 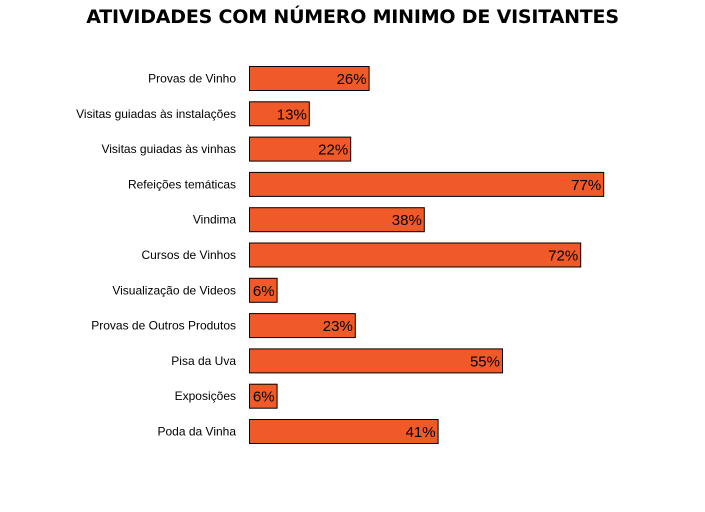 What do you see at coordinates (333, 150) in the screenshot?
I see `data-label: 22%` at bounding box center [333, 150].